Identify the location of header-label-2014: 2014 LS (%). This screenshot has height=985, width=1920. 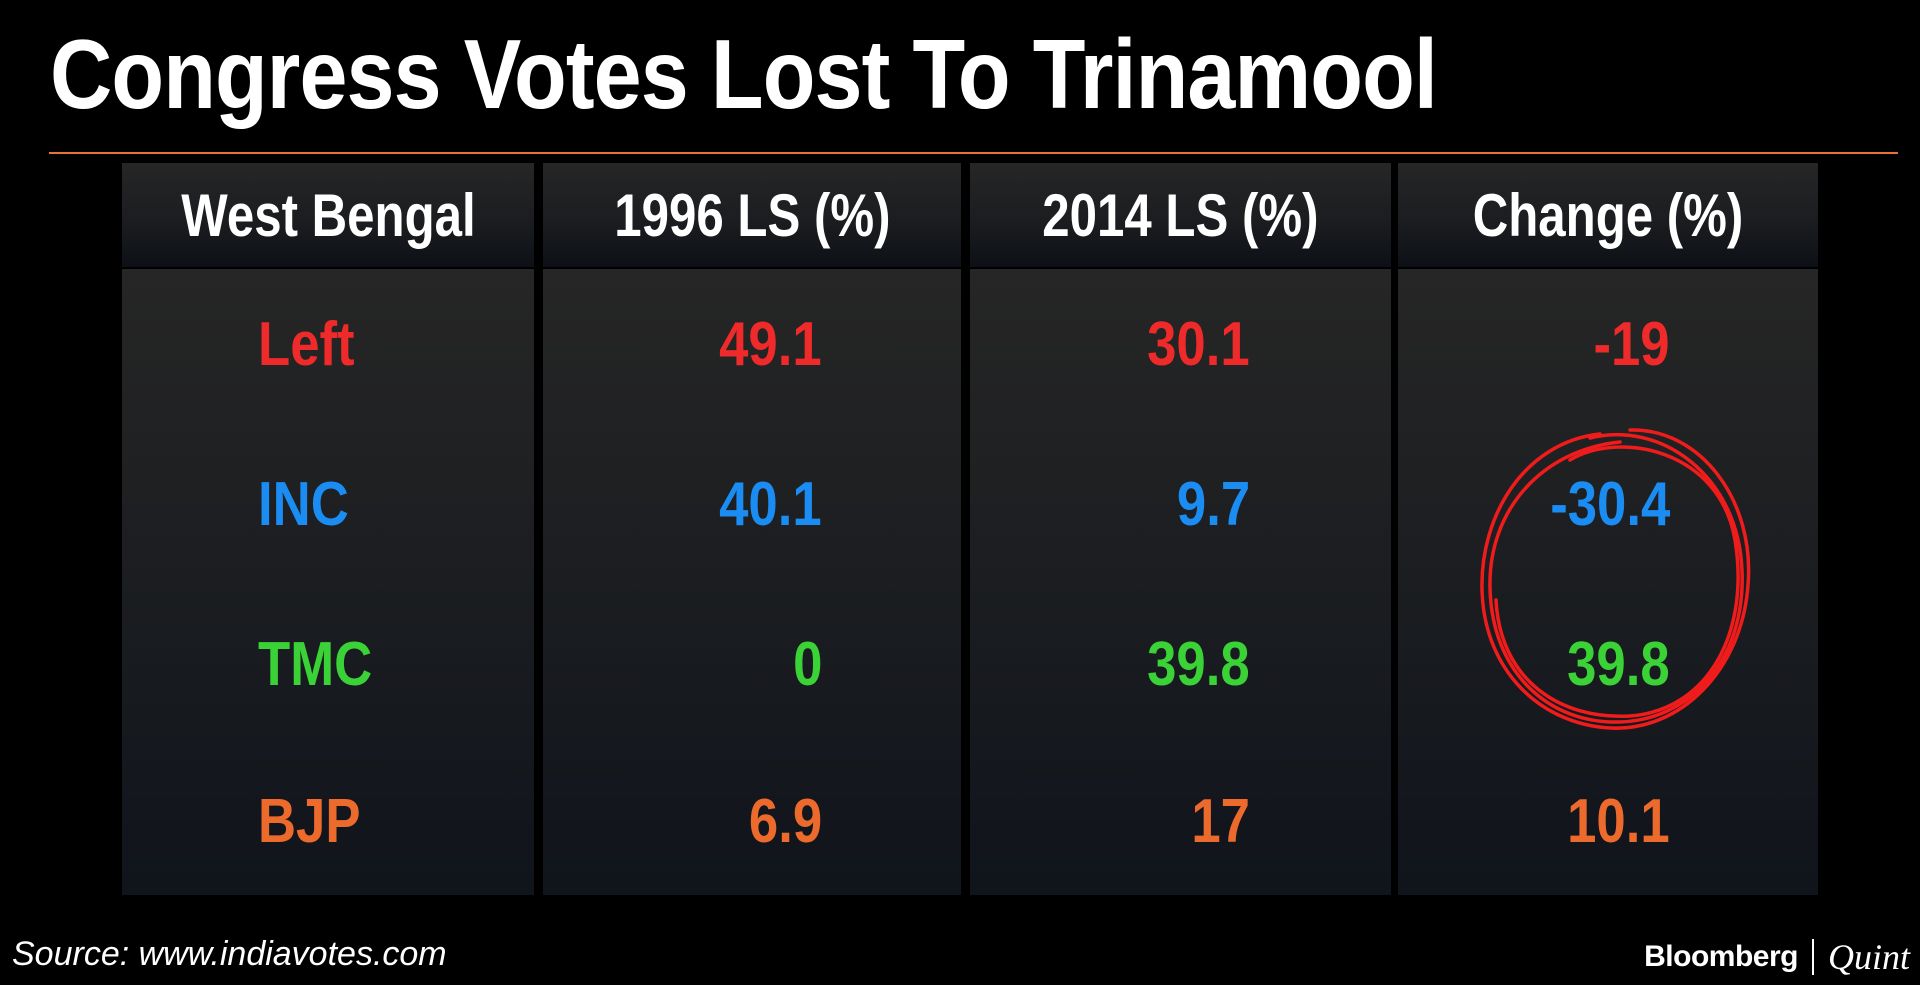
(1180, 215).